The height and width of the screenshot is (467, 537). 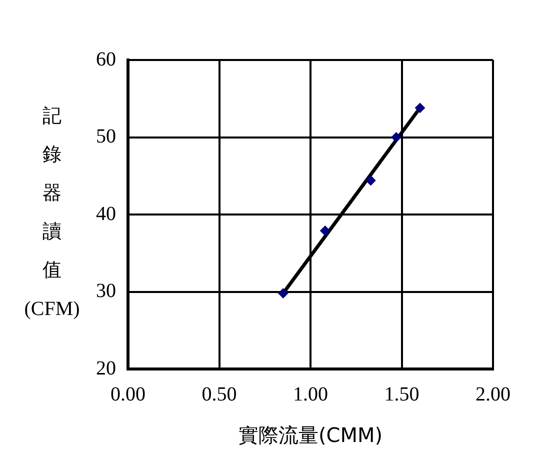 What do you see at coordinates (106, 213) in the screenshot?
I see `y-tick-label: 40` at bounding box center [106, 213].